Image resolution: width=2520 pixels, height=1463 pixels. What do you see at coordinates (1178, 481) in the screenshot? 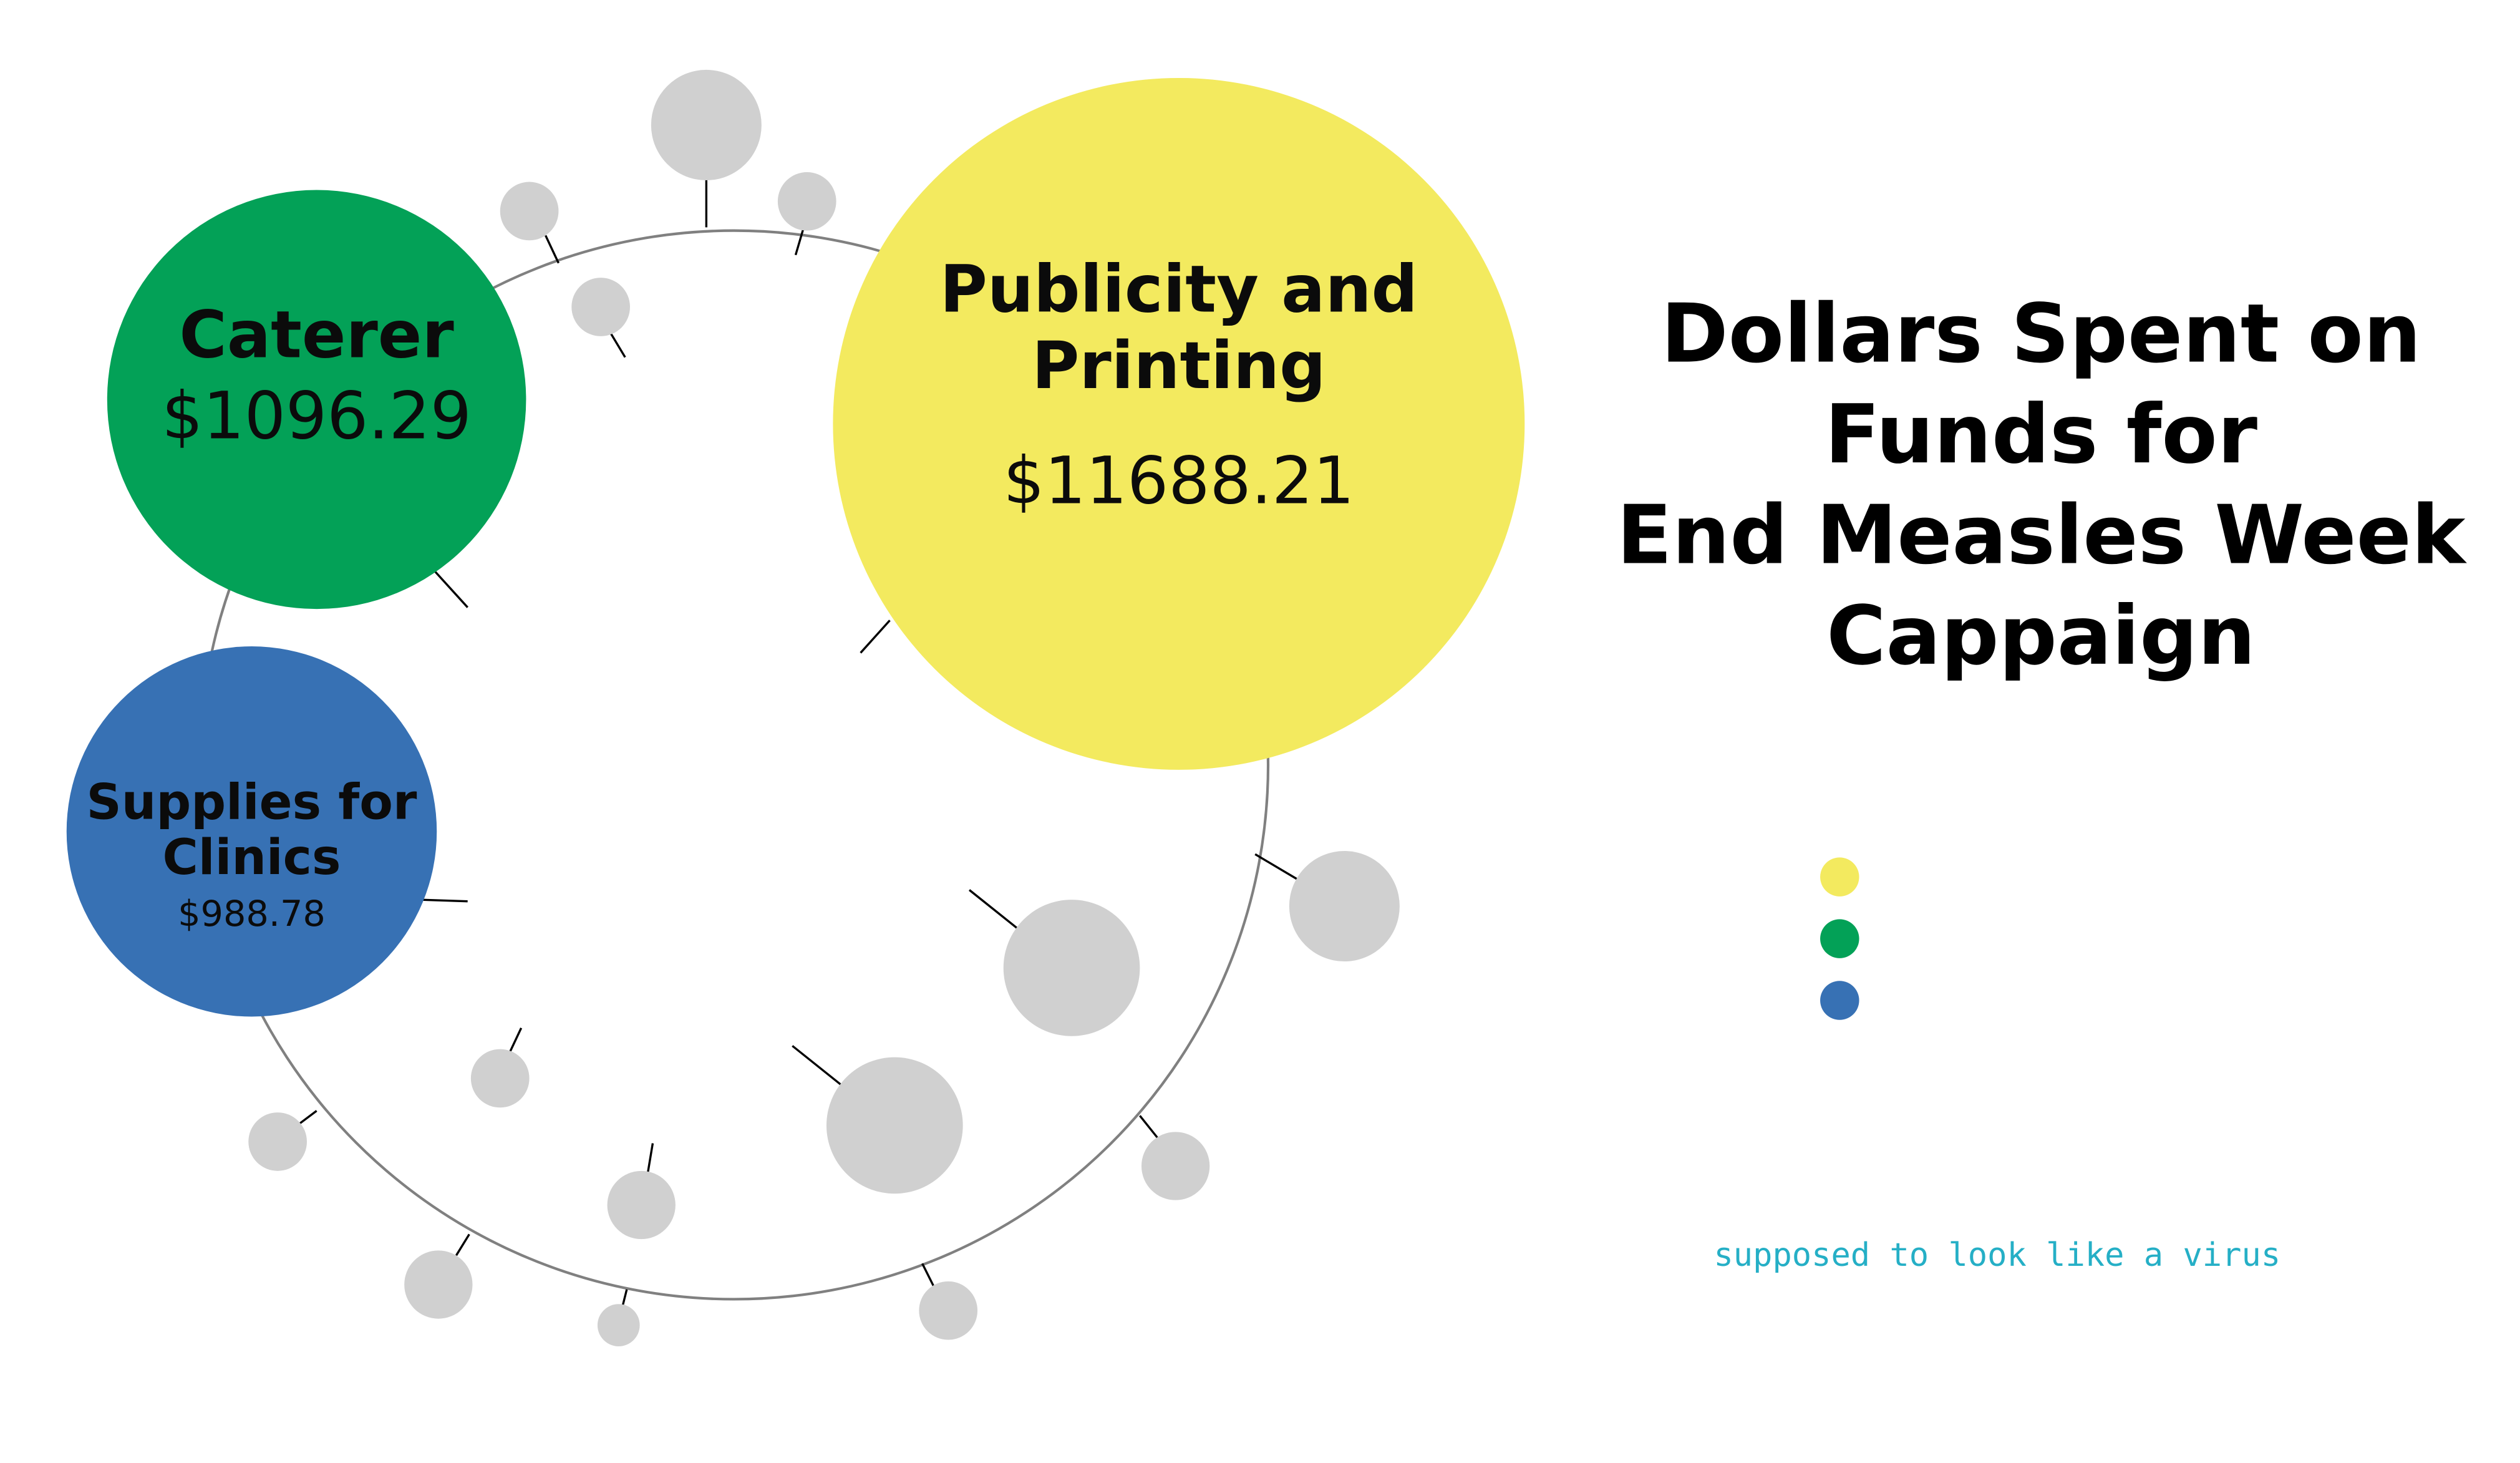
I see `bubble-value-publicity-and-printing: $11688.21` at bounding box center [1178, 481].